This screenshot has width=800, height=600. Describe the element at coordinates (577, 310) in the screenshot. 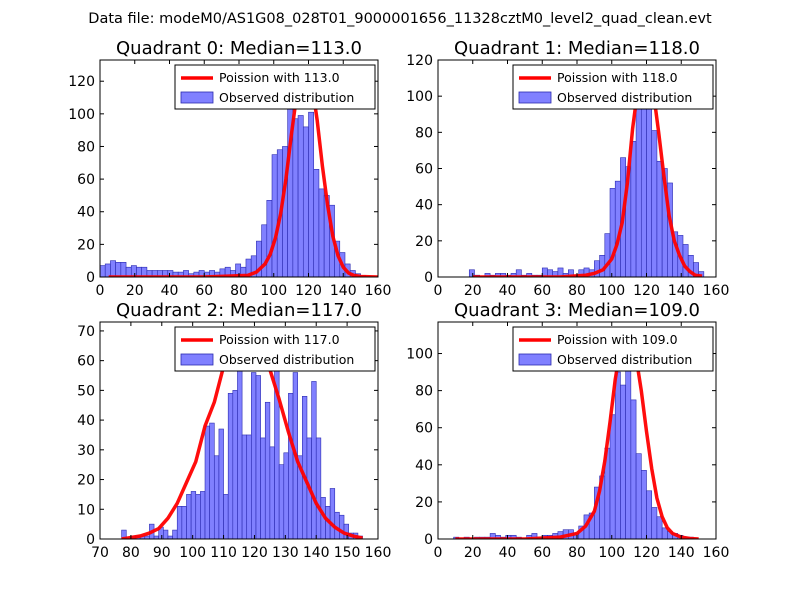

I see `subplot-title: Quadrant 3: Median=109.0` at that location.